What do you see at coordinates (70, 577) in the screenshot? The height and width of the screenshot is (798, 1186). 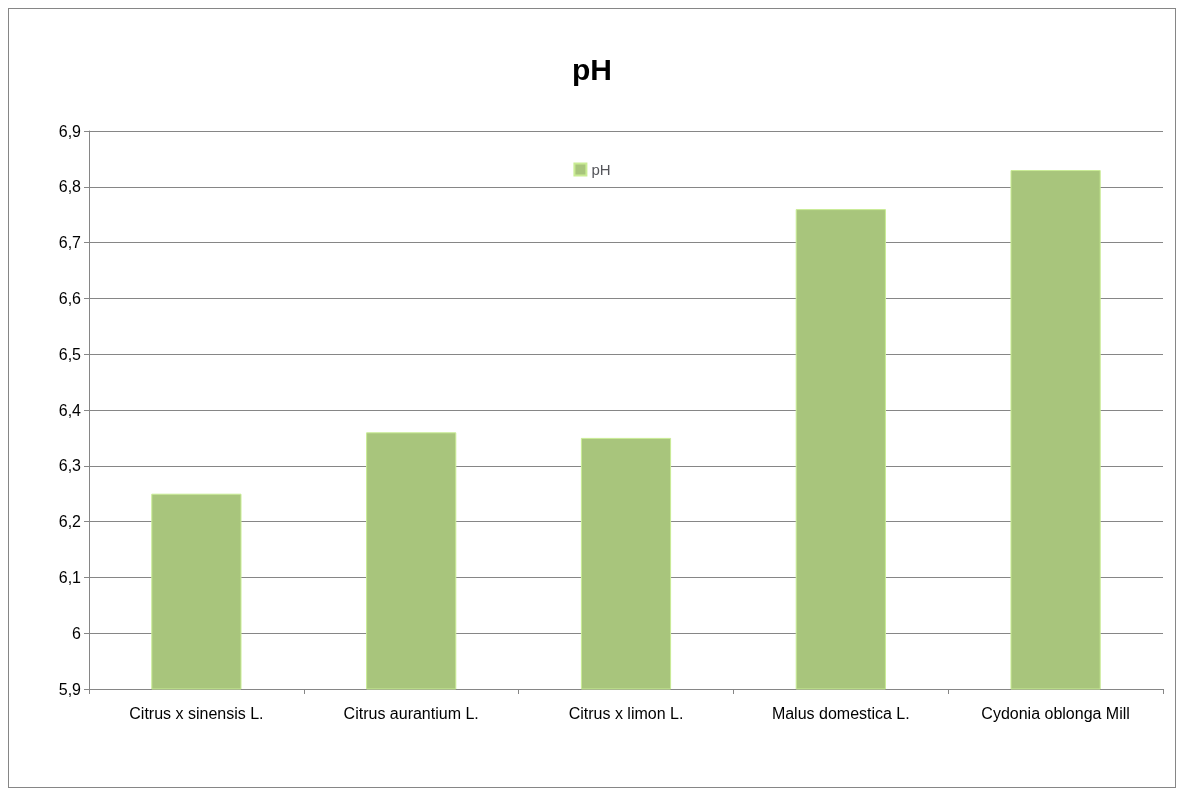 I see `y-tick-label: 6,1` at bounding box center [70, 577].